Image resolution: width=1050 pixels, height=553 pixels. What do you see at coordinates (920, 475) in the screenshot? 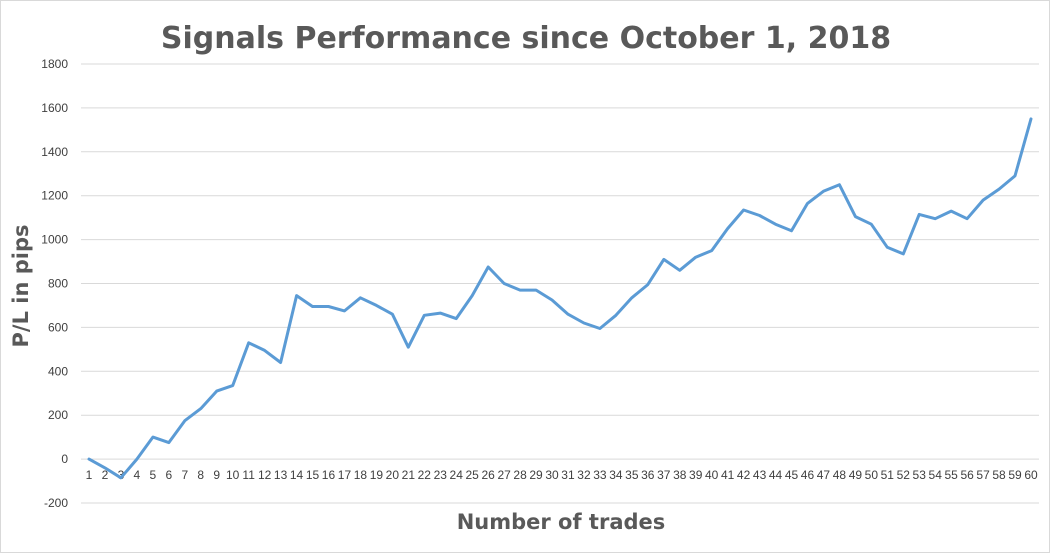
I see `x-tick-label: 53` at bounding box center [920, 475].